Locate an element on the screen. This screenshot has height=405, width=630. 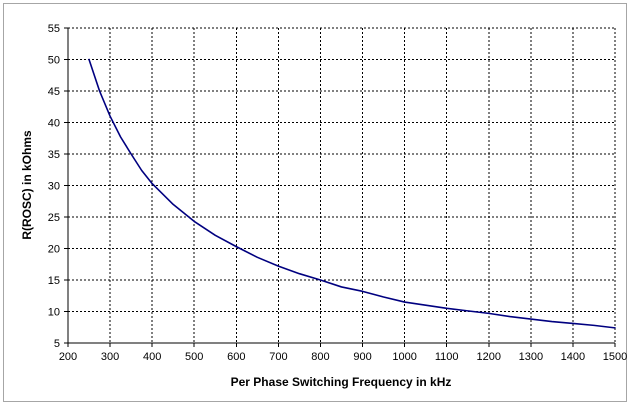
x-tick-label: 900 is located at coordinates (362, 357).